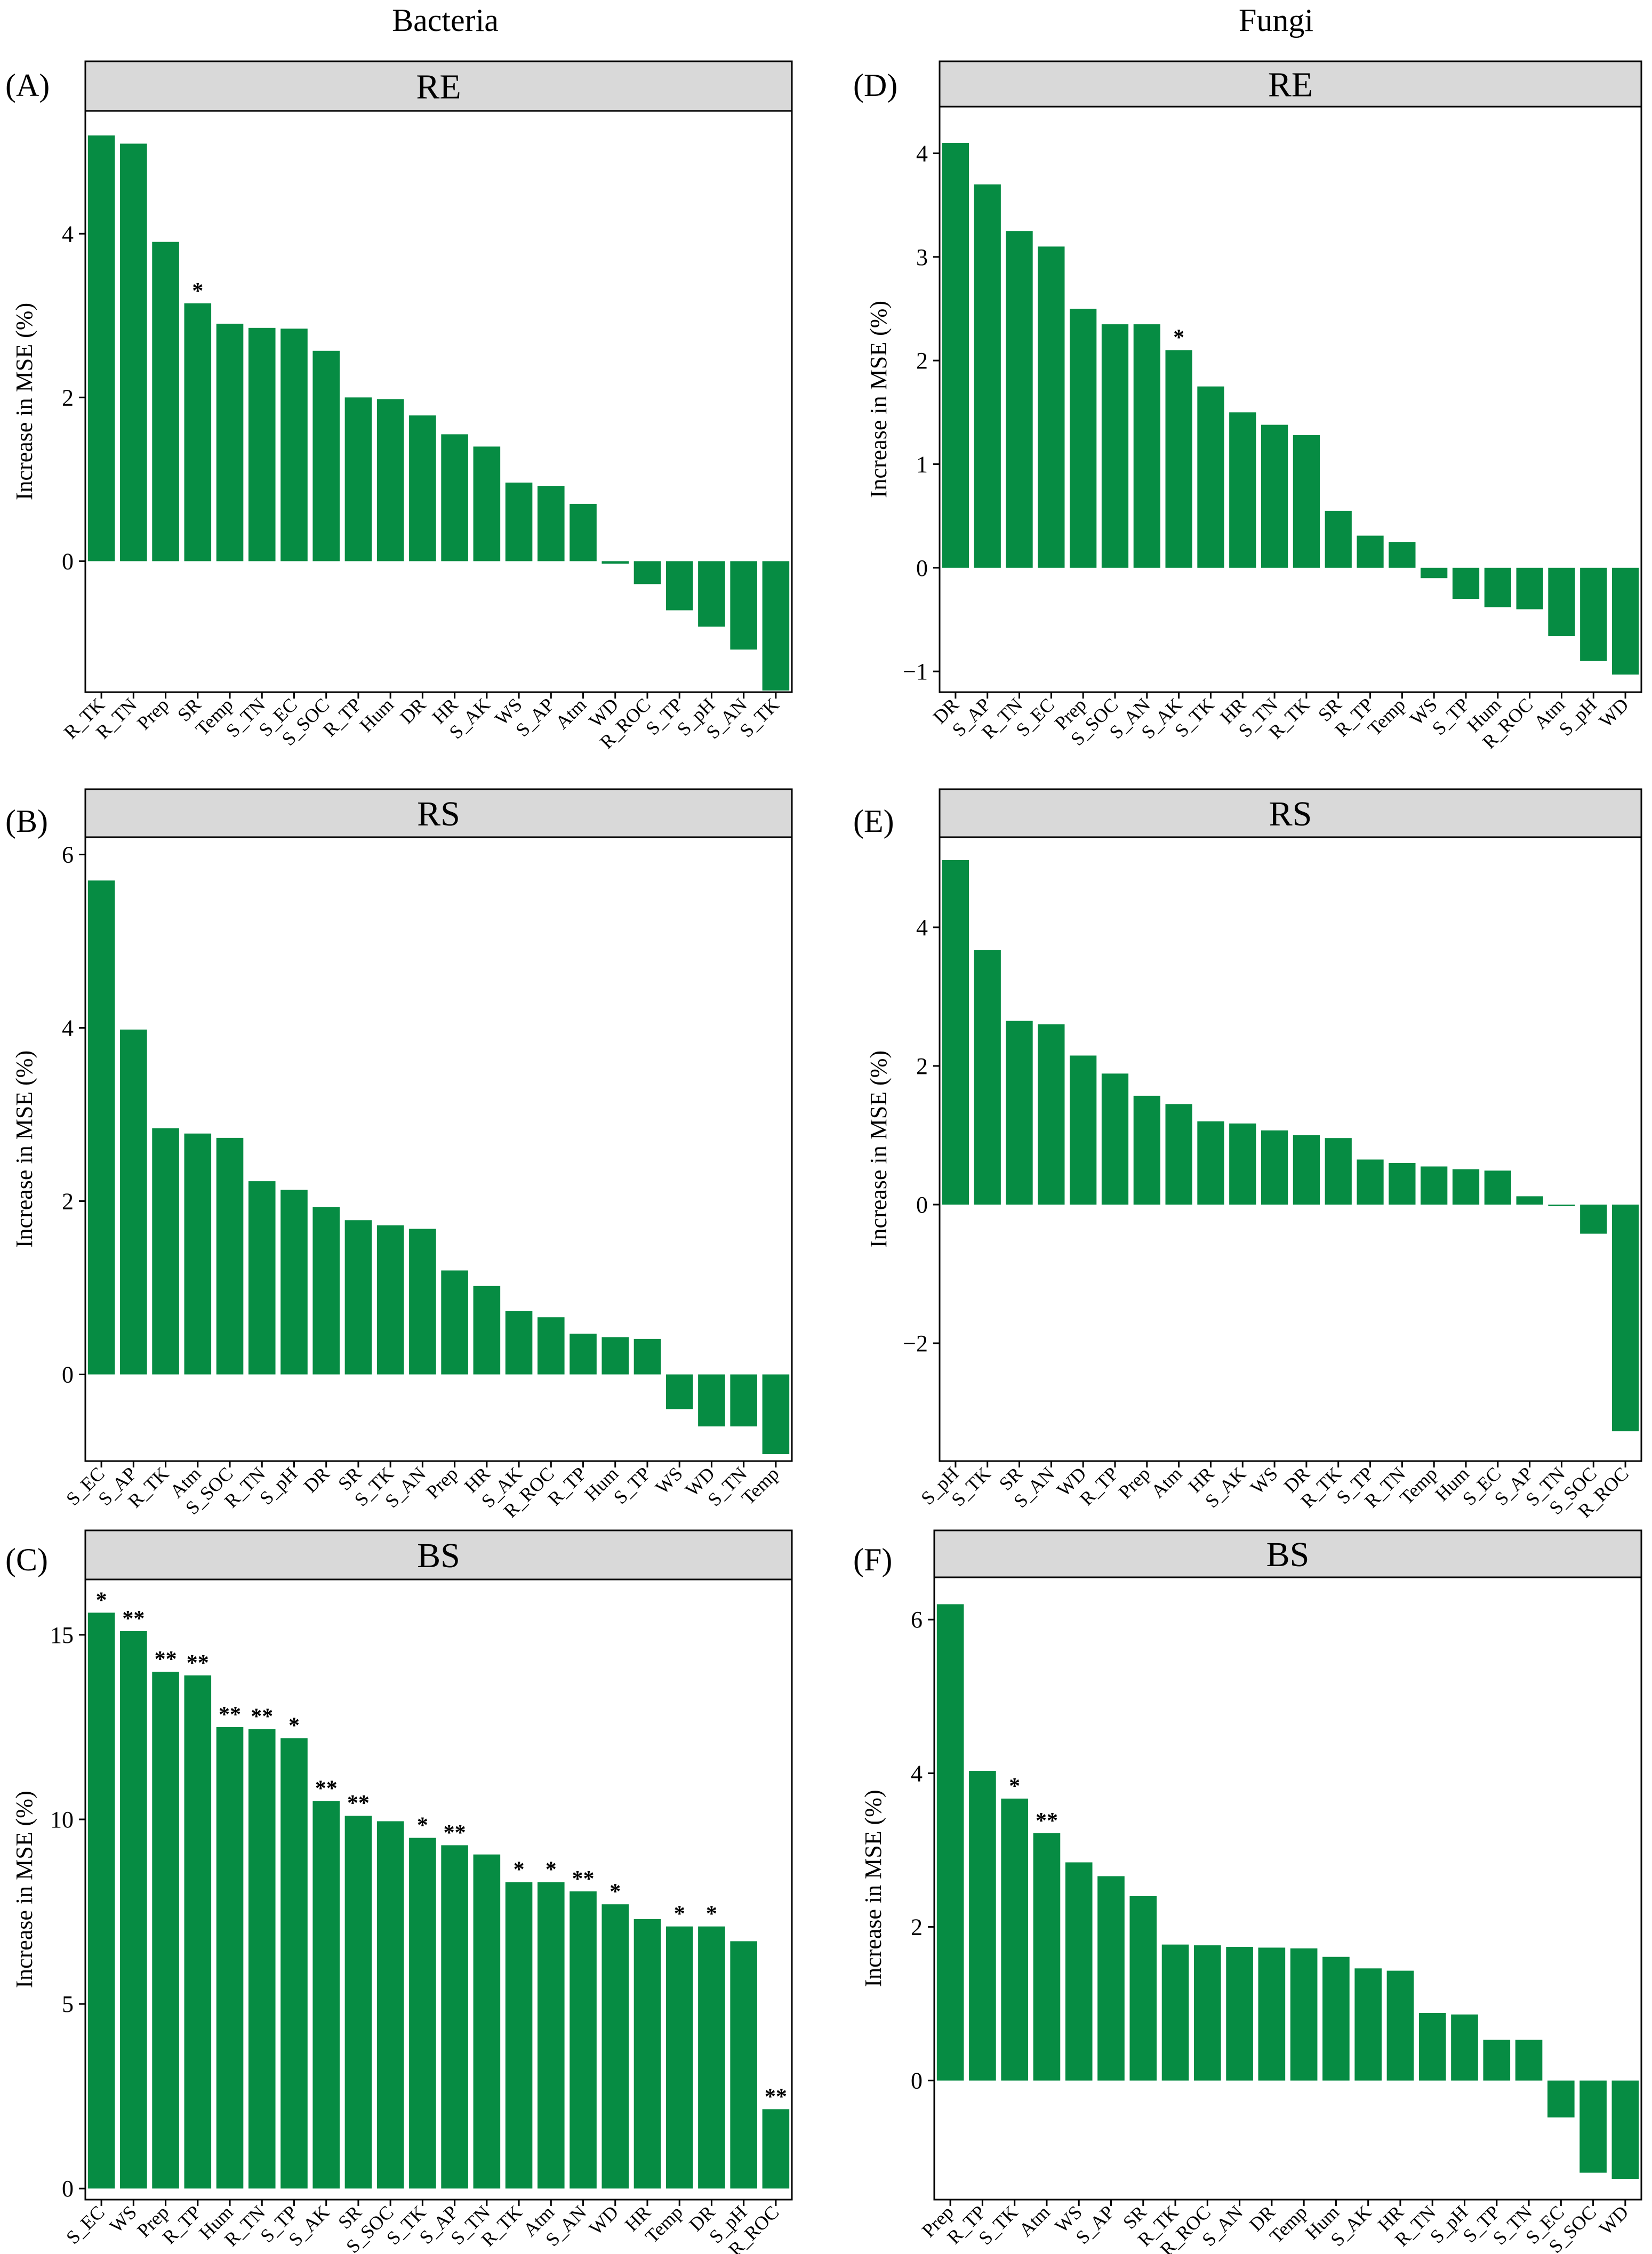  I want to click on column-title-fungi: Fungi, so click(1276, 20).